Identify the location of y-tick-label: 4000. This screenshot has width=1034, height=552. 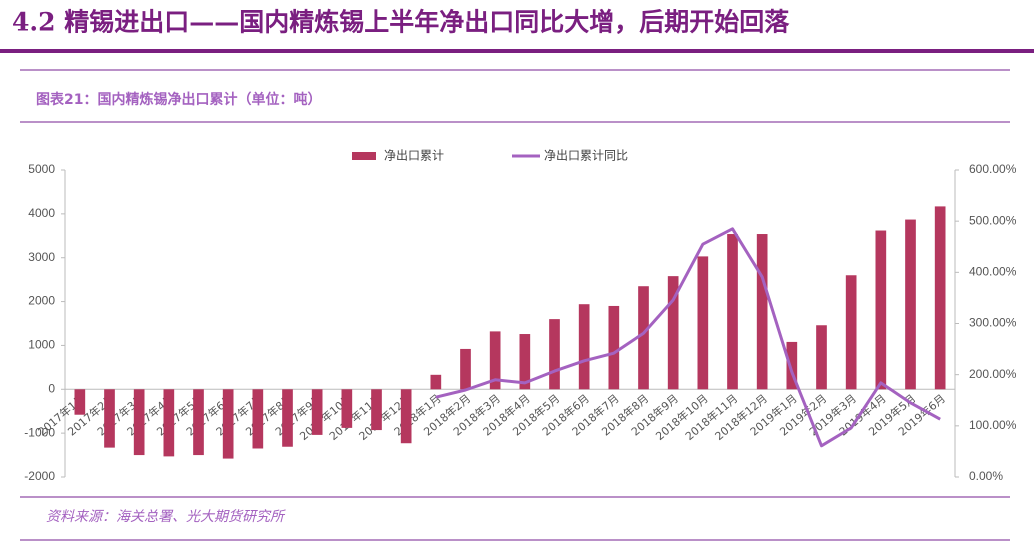
(41, 213).